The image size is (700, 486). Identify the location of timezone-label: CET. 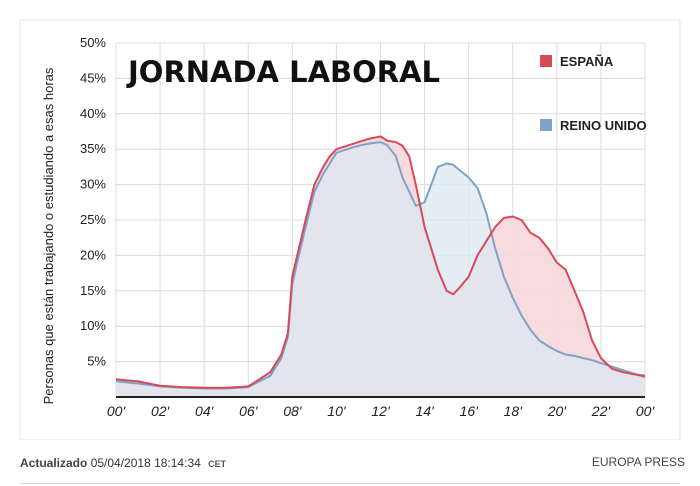
(217, 464).